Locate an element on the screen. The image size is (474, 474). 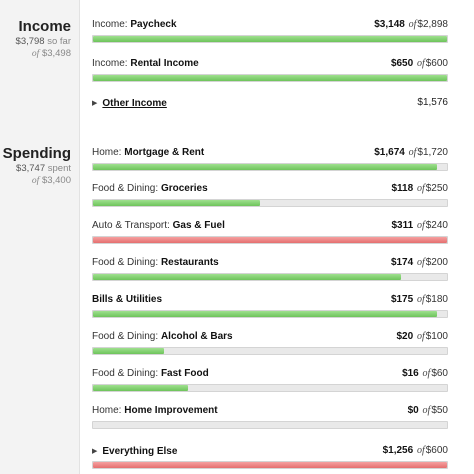
everything-else-toggle: ▶ Everything Else is located at coordinates (134, 451).